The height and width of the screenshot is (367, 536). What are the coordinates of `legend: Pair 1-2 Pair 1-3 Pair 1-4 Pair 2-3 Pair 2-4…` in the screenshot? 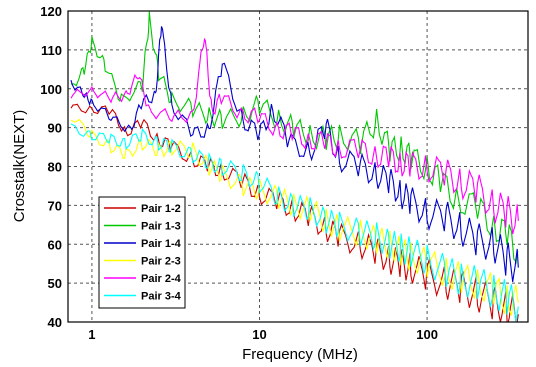 It's located at (142, 252).